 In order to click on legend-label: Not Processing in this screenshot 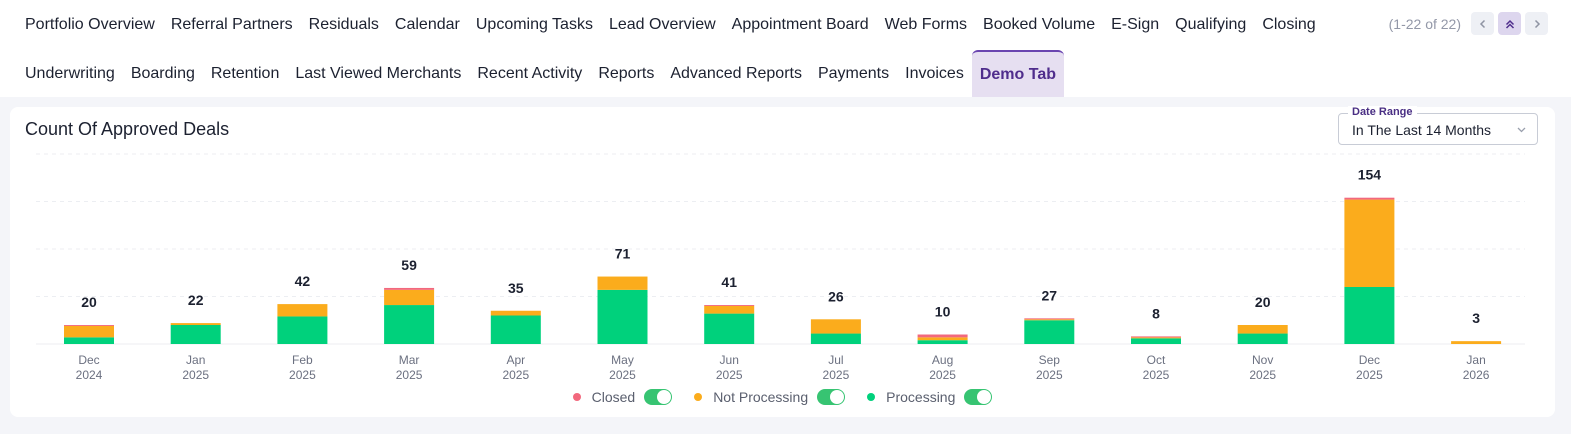, I will do `click(761, 397)`.